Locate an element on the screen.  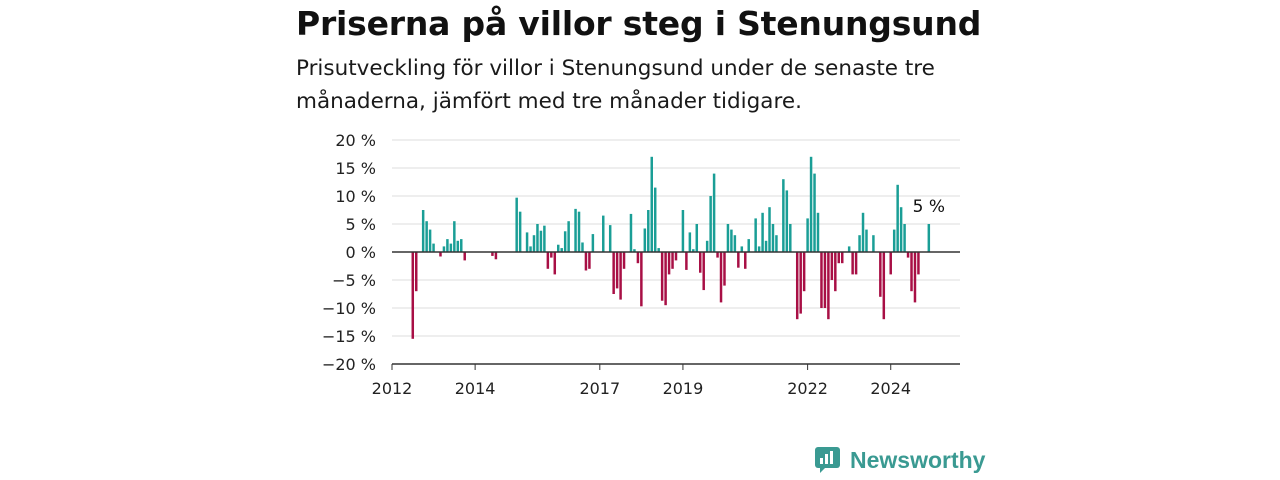
axes is located at coordinates (676, 308).